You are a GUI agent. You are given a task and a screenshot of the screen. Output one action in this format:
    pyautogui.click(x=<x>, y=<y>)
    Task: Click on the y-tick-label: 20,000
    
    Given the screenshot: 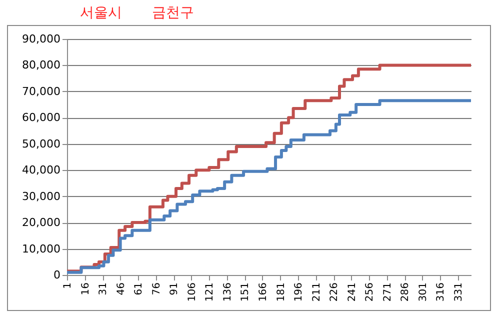 What is the action you would take?
    pyautogui.click(x=41, y=223)
    